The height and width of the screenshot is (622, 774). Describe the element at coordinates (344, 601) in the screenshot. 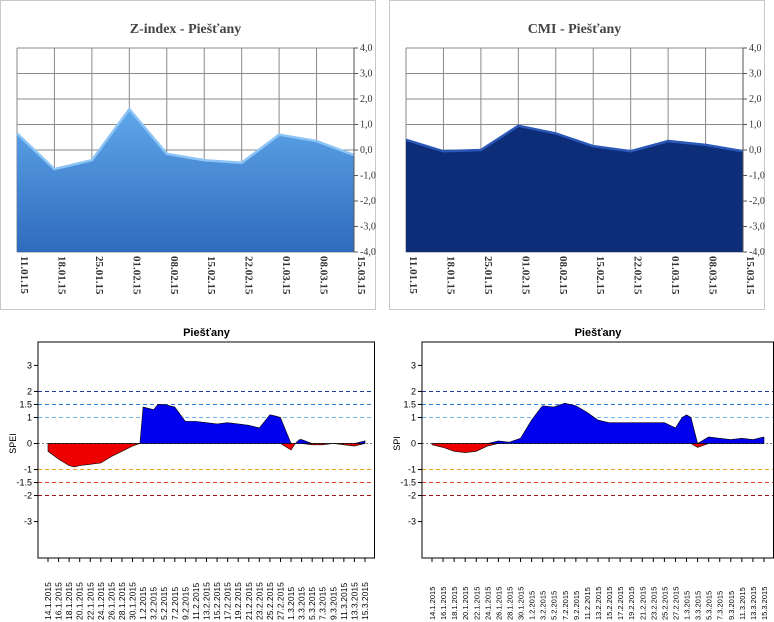

I see `x-tick-label: 11.3.2015` at that location.